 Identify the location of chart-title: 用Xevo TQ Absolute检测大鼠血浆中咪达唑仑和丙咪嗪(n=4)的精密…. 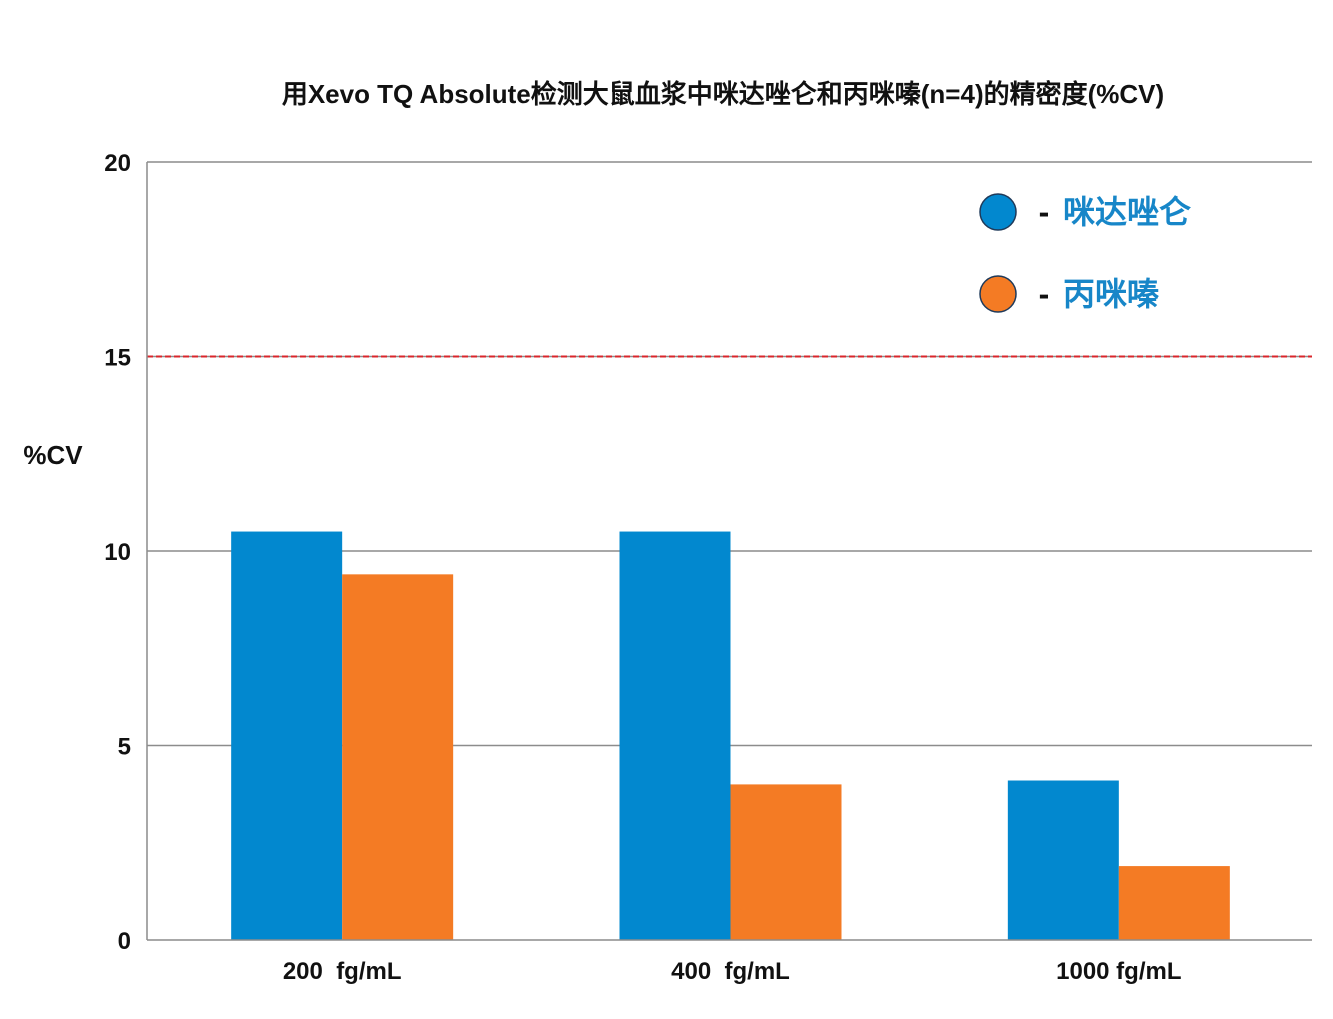
(723, 94).